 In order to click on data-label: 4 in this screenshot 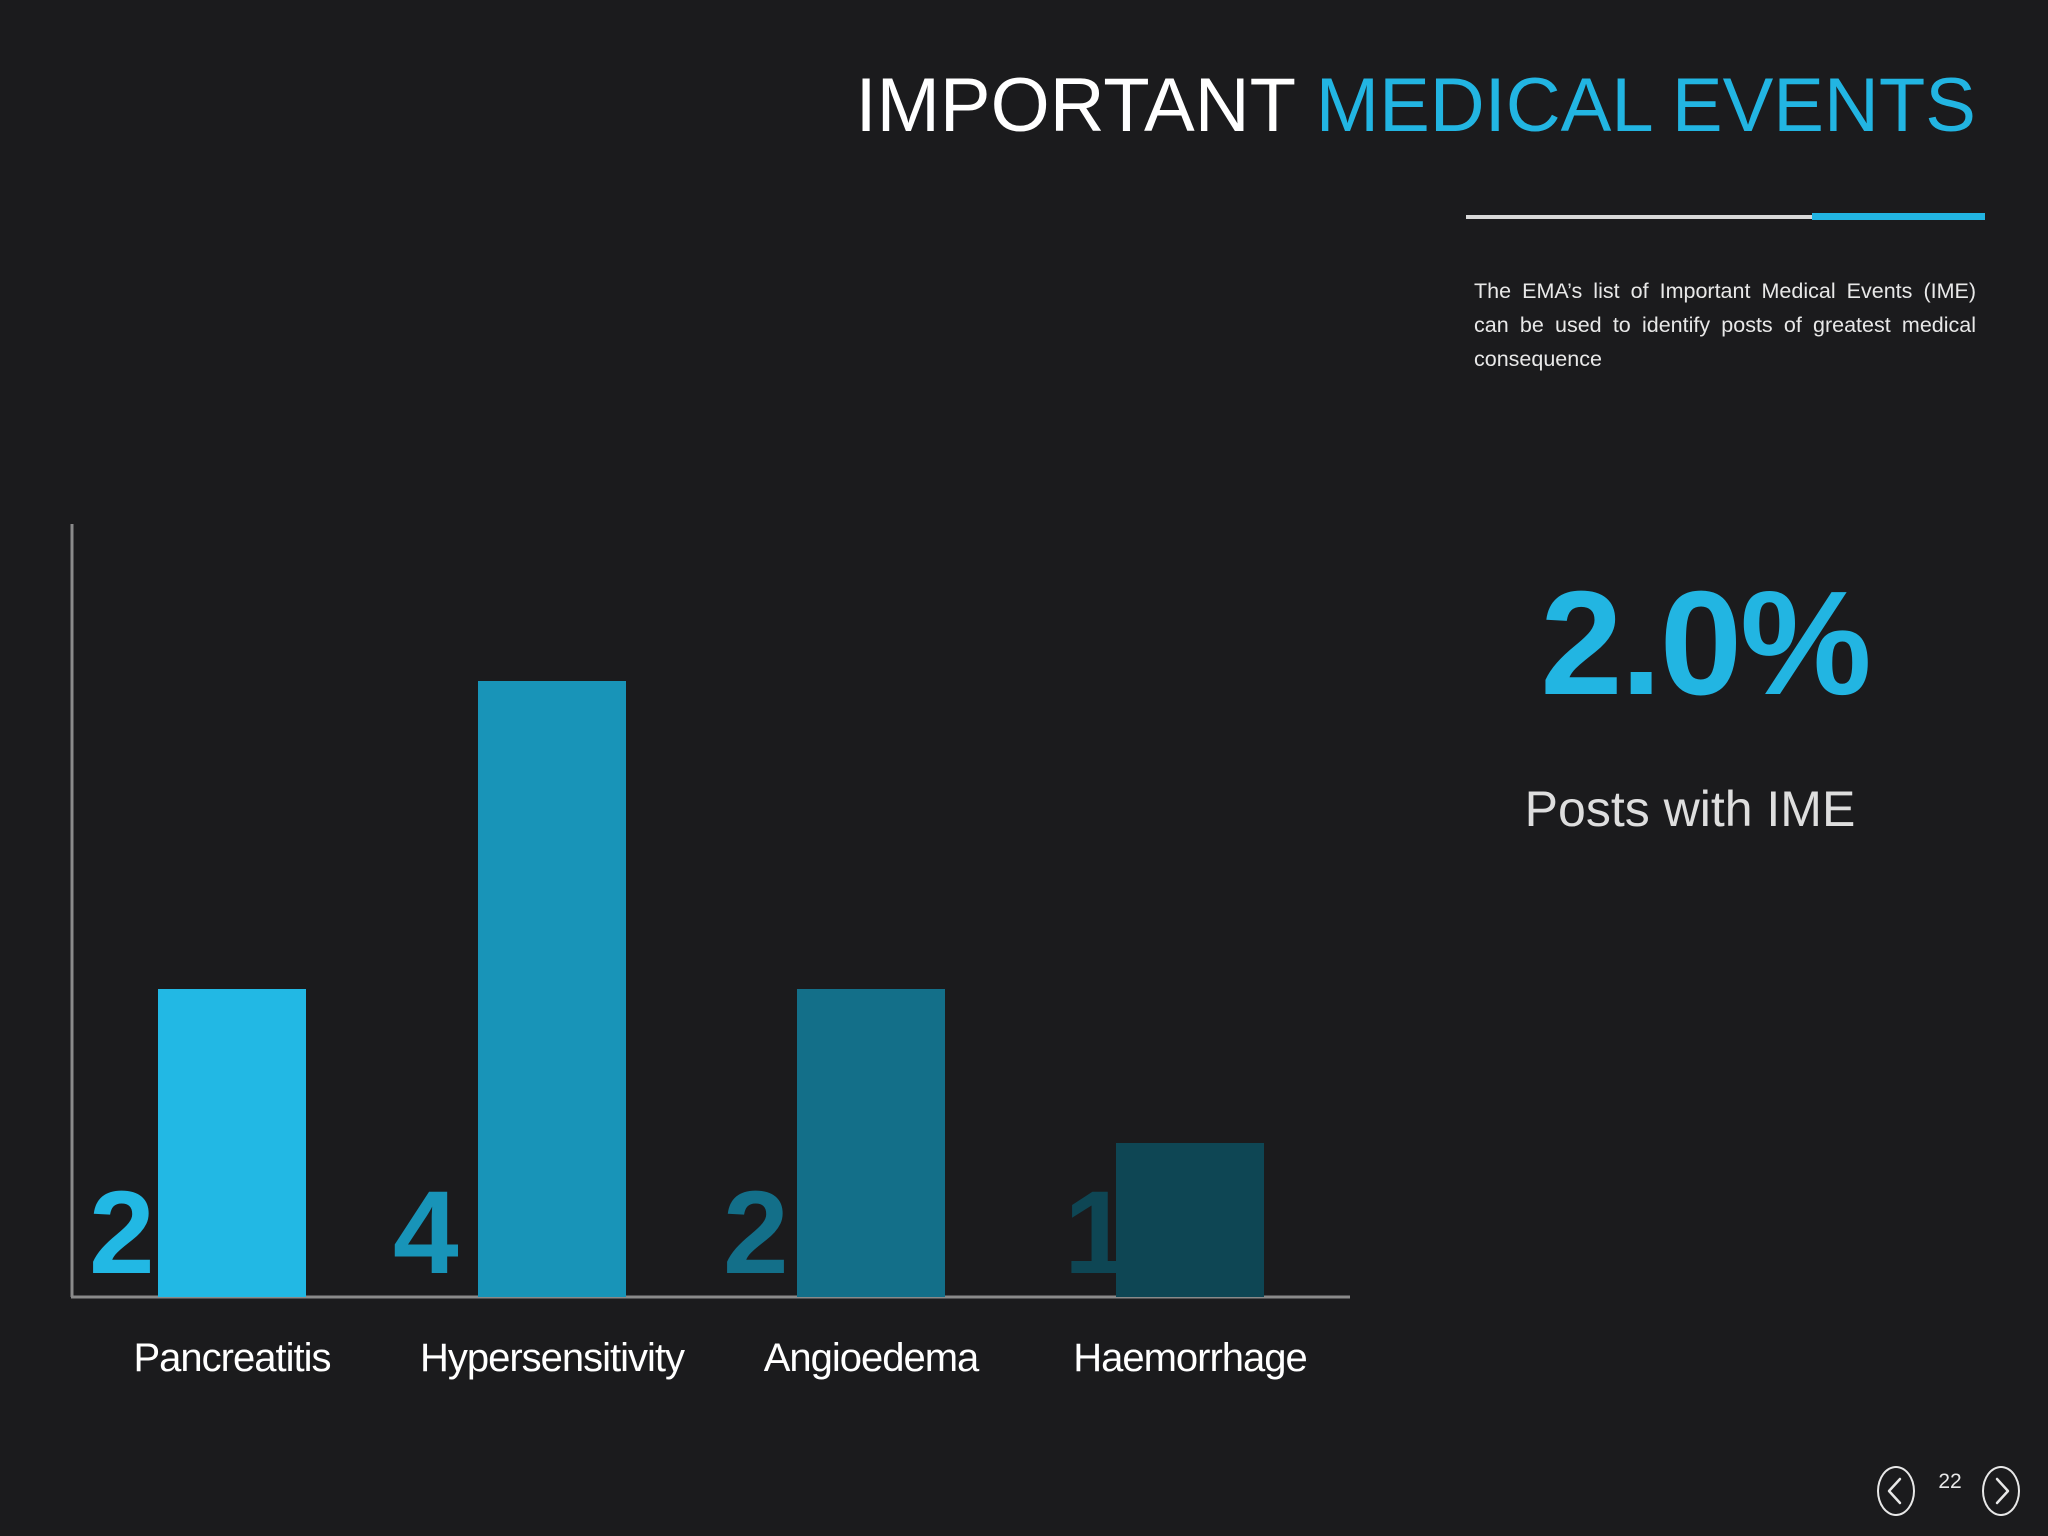, I will do `click(426, 1233)`.